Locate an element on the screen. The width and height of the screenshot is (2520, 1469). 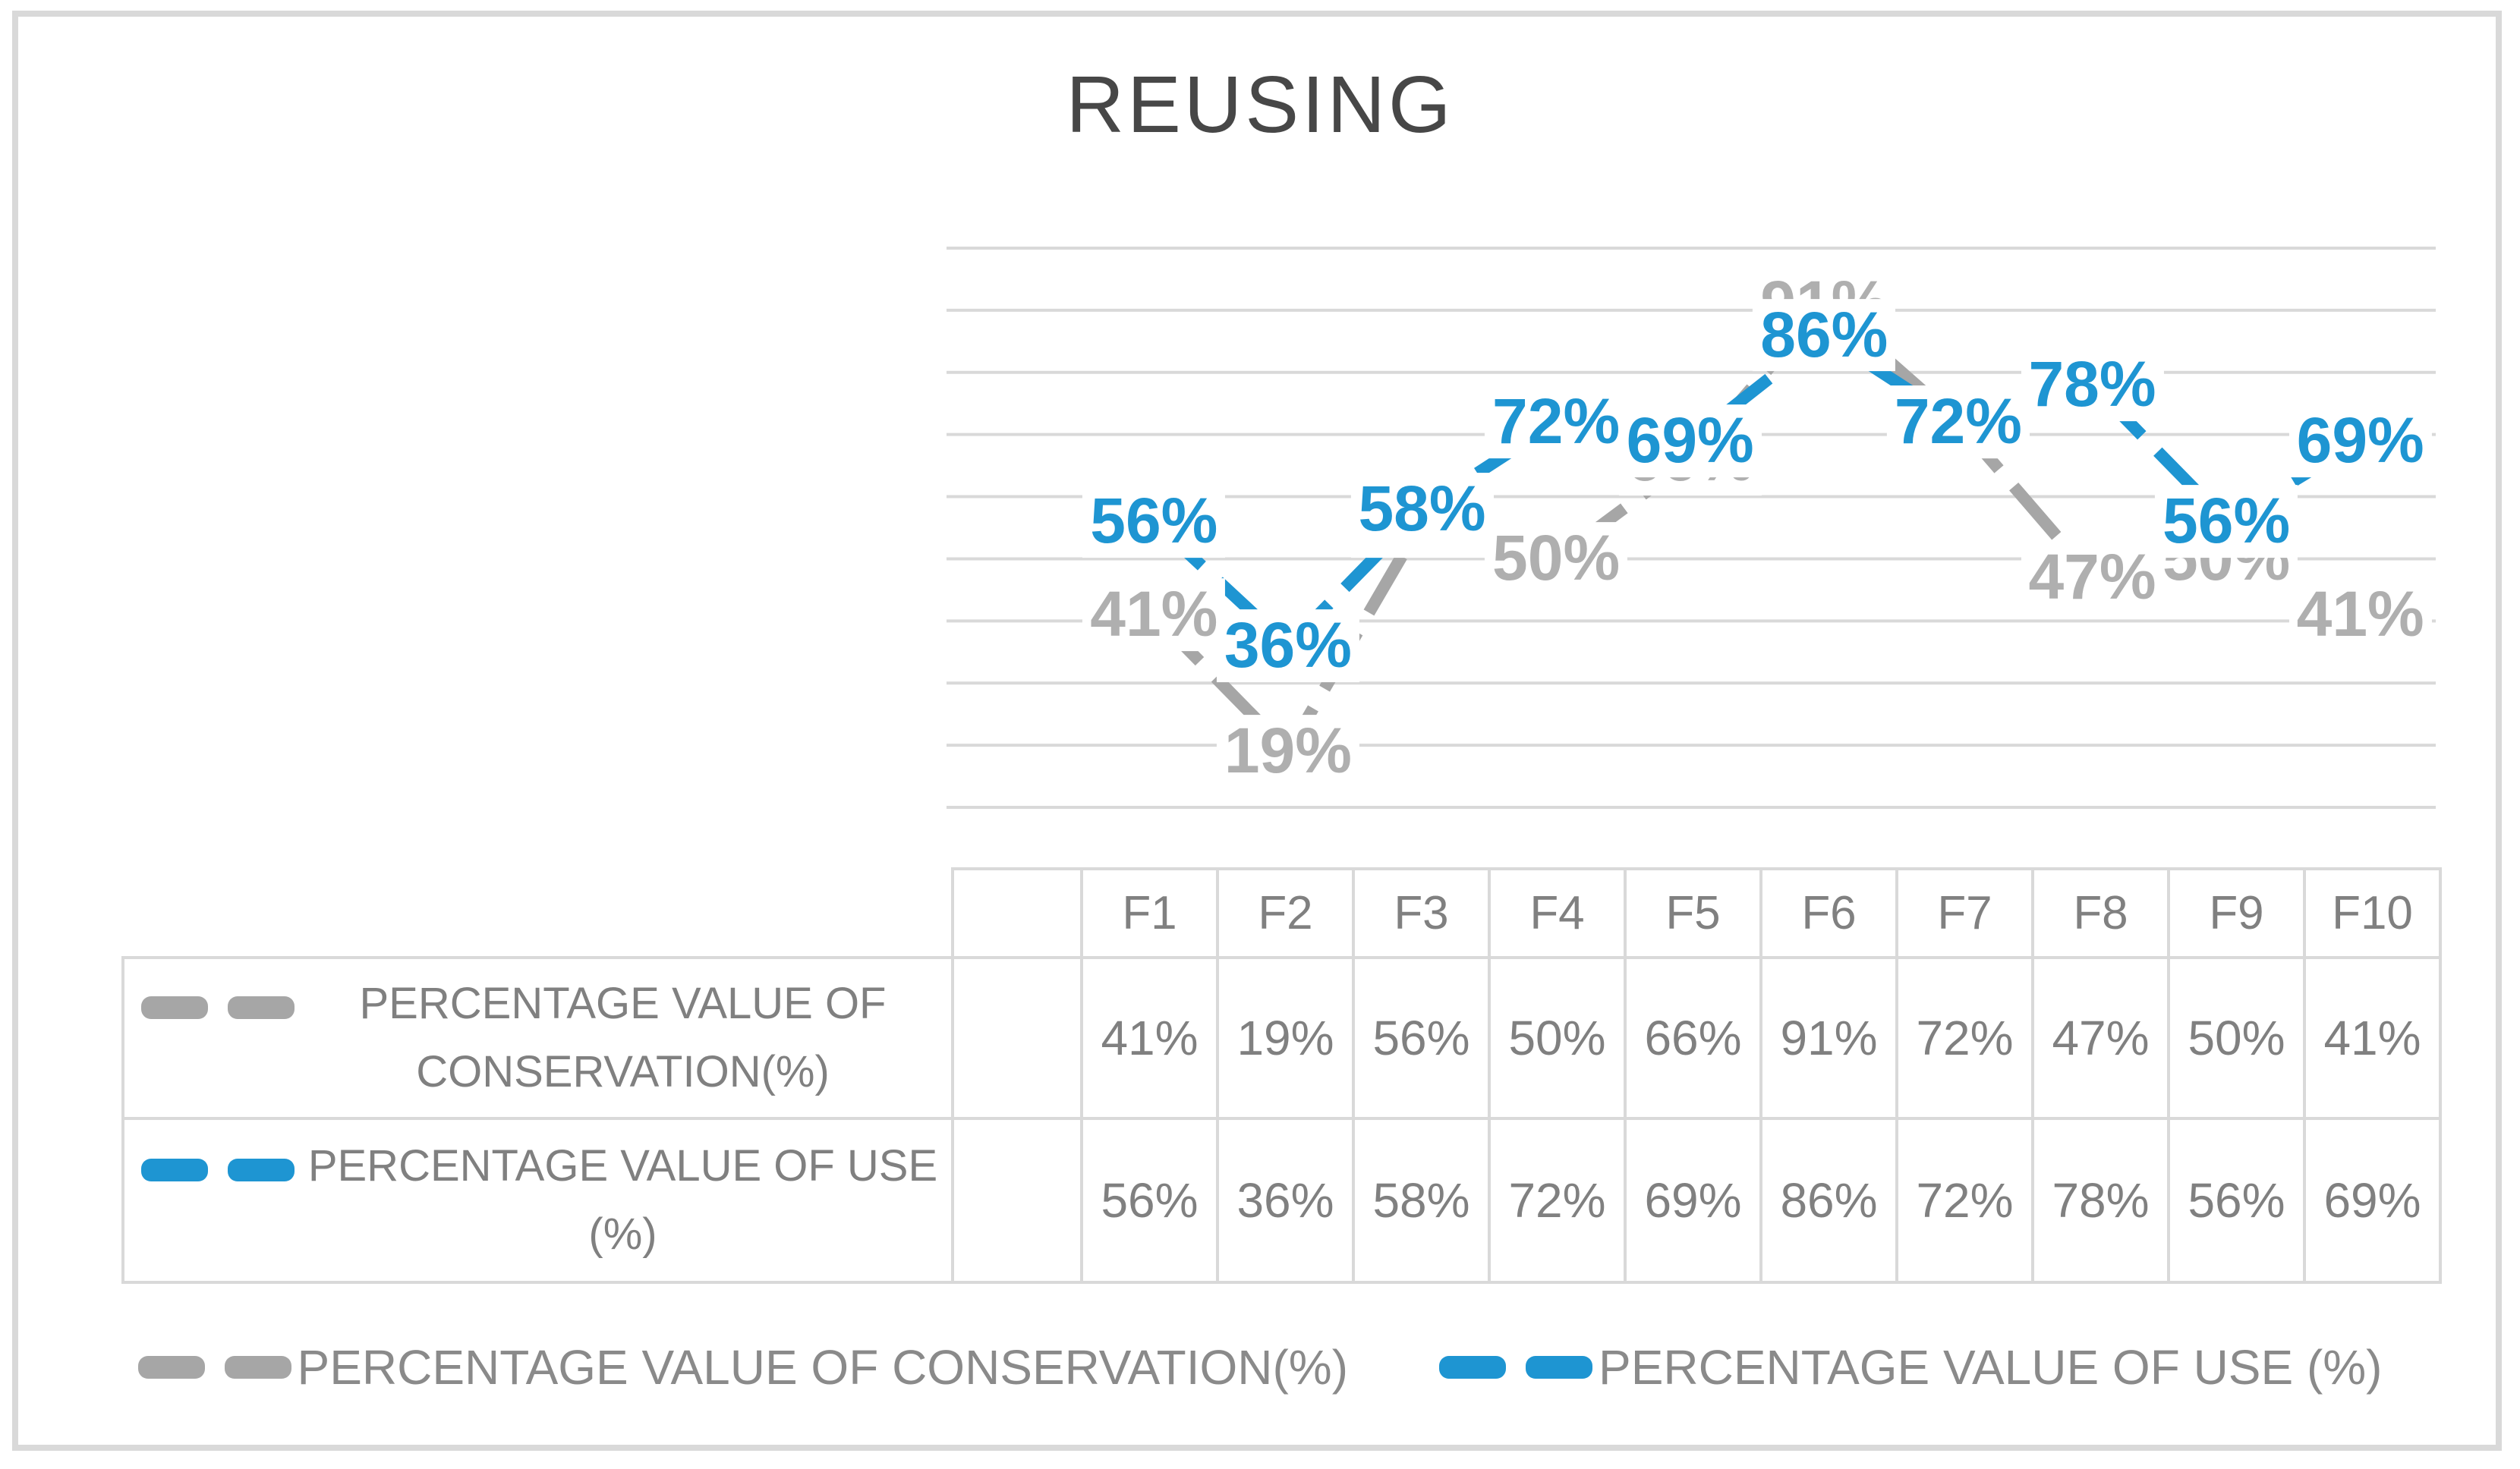
table-value-cell-f5: 66% is located at coordinates (1693, 1038).